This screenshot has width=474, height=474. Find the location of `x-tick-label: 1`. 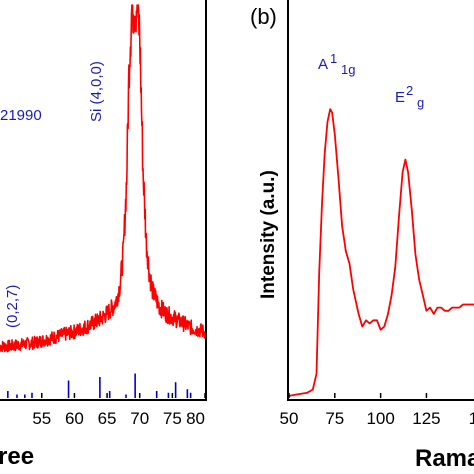

x-tick-label: 1 is located at coordinates (471, 418).